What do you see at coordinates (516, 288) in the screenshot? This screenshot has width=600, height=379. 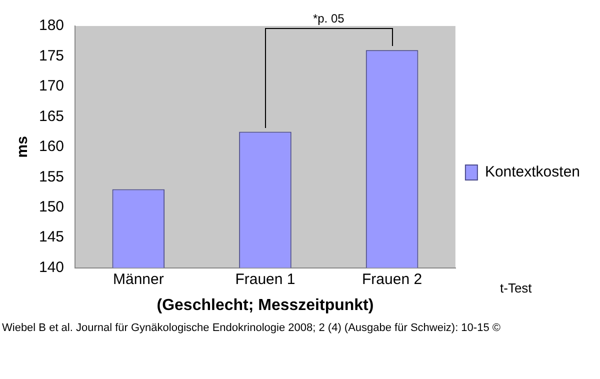 I see `text: t-Test` at bounding box center [516, 288].